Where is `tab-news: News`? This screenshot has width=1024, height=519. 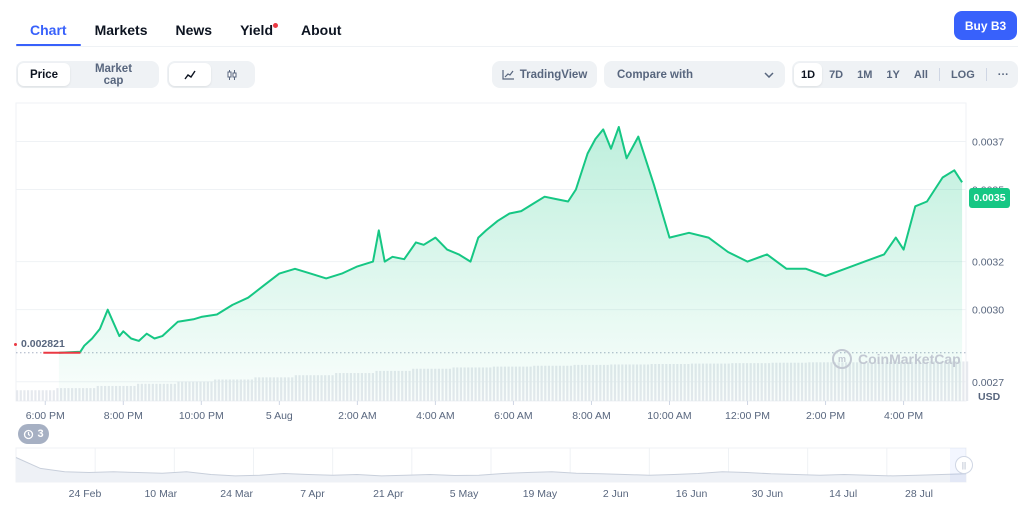 tab-news: News is located at coordinates (194, 30).